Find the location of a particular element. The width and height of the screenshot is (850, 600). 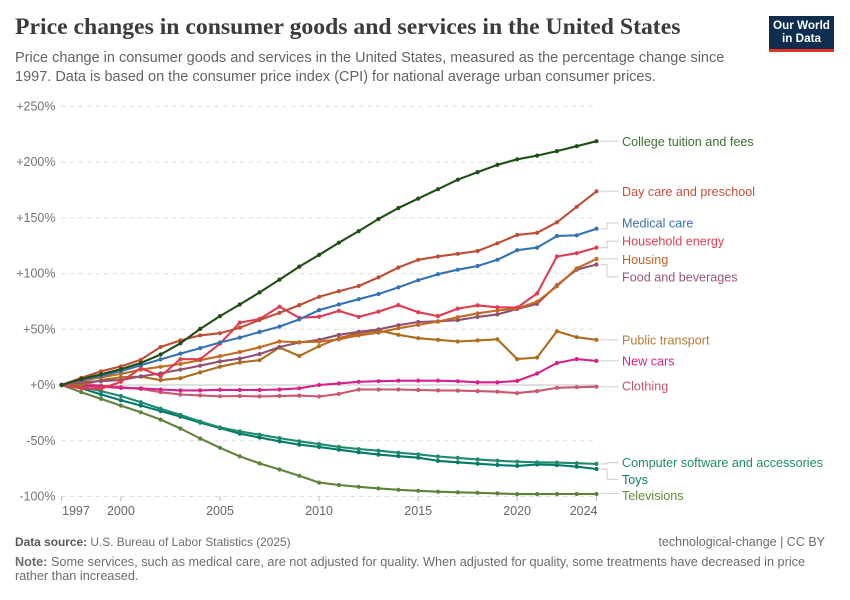

svg-text: -50% is located at coordinates (40, 441).